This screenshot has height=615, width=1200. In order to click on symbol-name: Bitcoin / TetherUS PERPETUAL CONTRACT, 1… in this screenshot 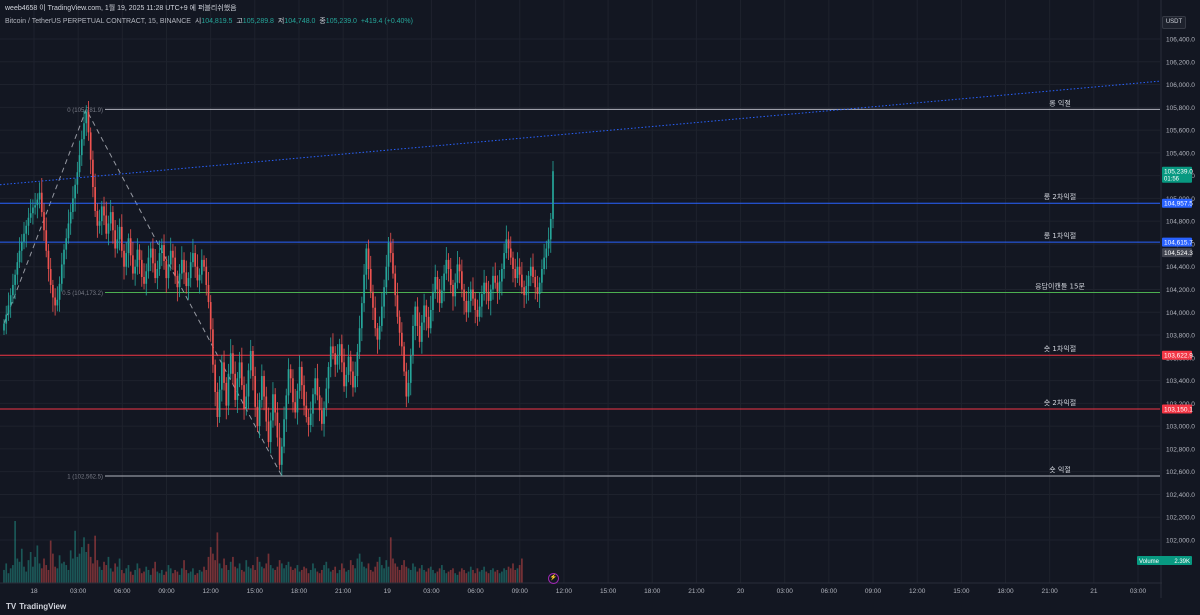, I will do `click(98, 21)`.